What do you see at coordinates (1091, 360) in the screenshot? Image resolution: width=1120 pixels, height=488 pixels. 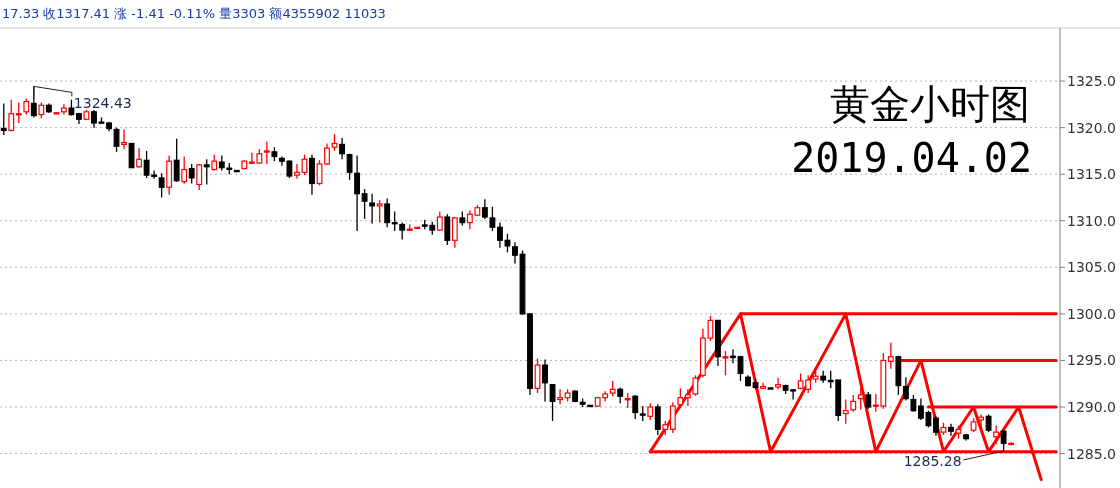 I see `y-tick-label: 1295.0` at bounding box center [1091, 360].